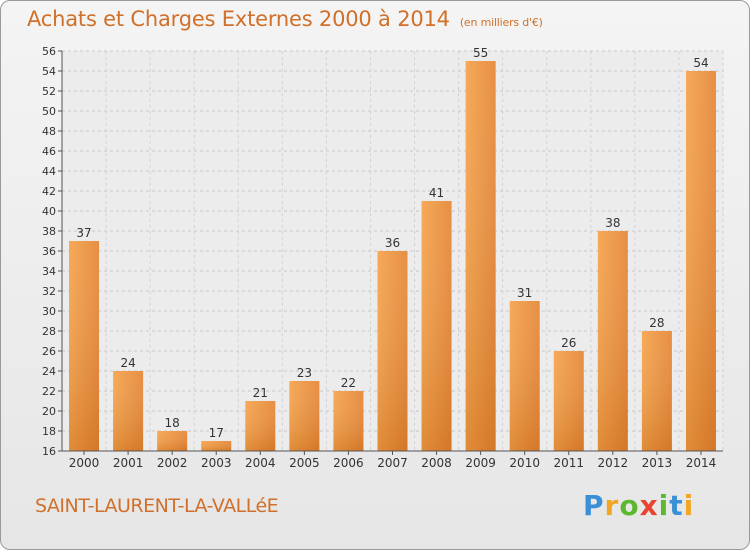 The height and width of the screenshot is (550, 750). I want to click on y-tick-label: 24, so click(49, 371).